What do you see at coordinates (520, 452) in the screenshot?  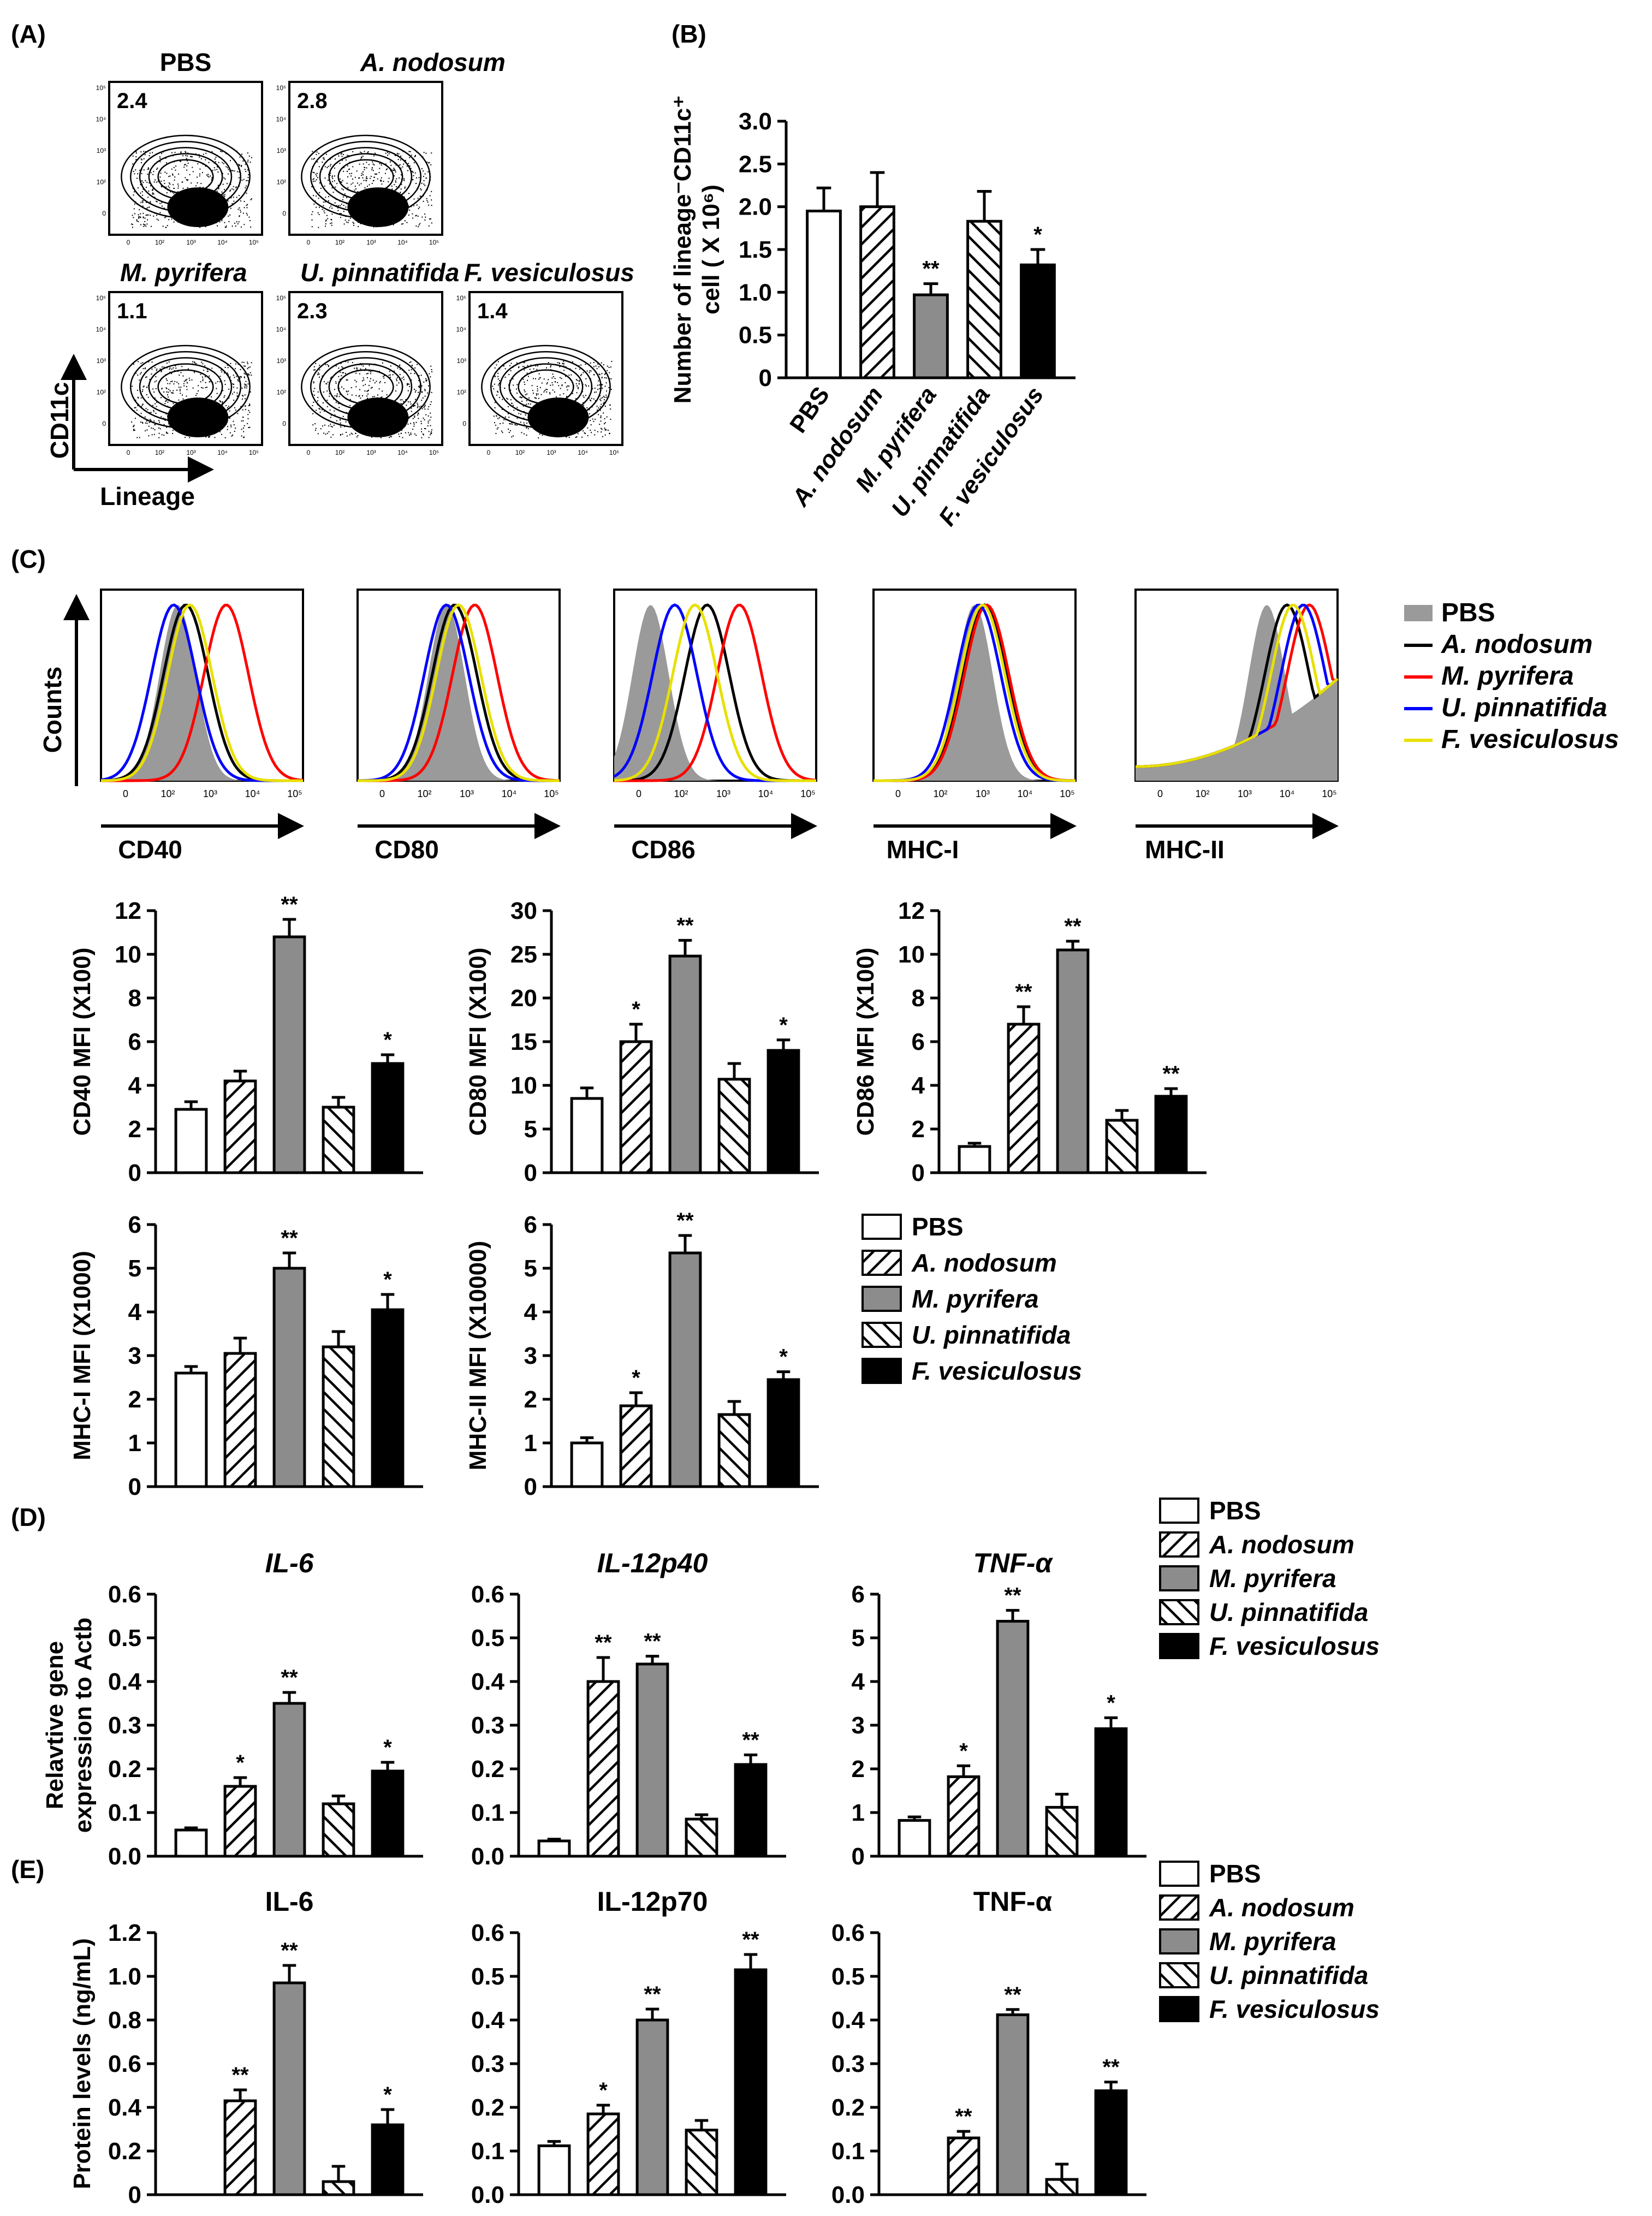 I see `x-tick-label: 10²` at bounding box center [520, 452].